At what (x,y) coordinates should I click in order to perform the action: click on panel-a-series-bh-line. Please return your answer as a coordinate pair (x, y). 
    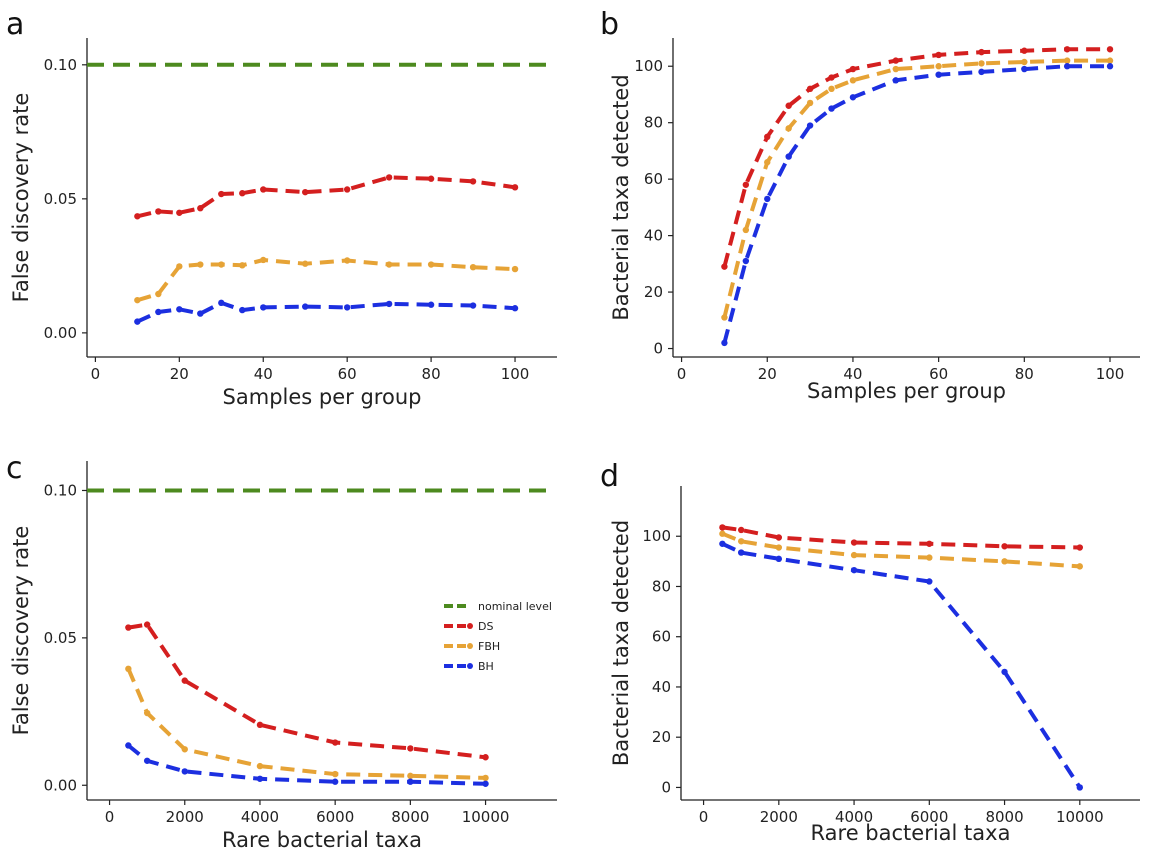
    Looking at the image, I should click on (326, 312).